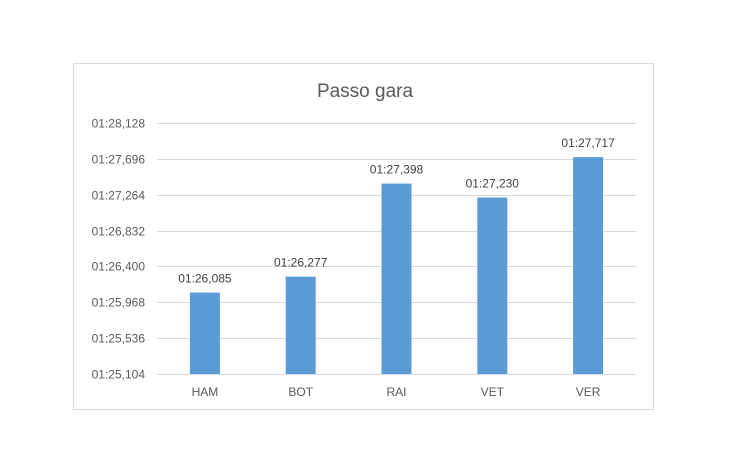  I want to click on x-tick-label: VER, so click(588, 392).